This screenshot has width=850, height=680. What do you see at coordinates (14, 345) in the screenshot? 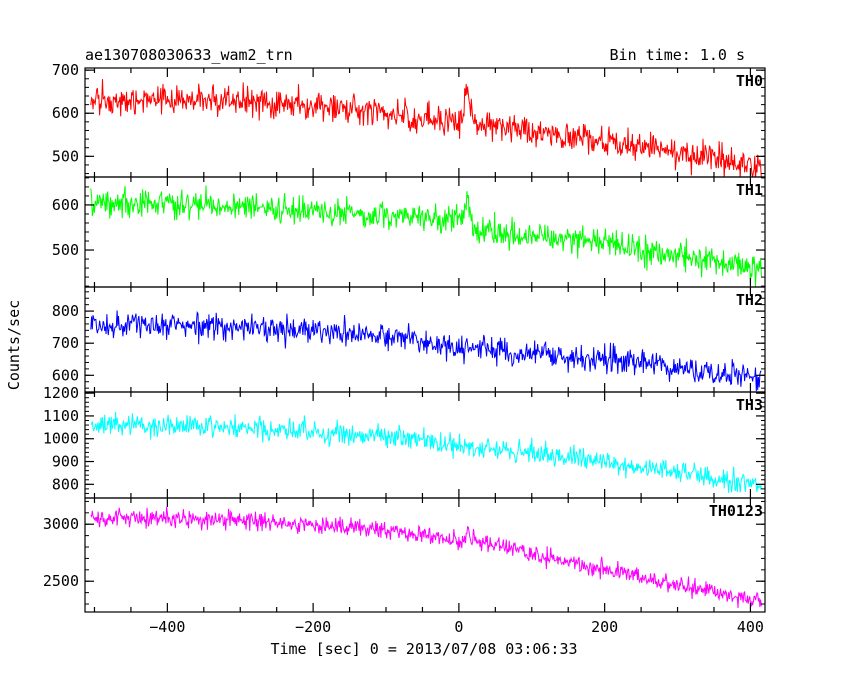
I see `y-axis-label: Counts/sec` at bounding box center [14, 345].